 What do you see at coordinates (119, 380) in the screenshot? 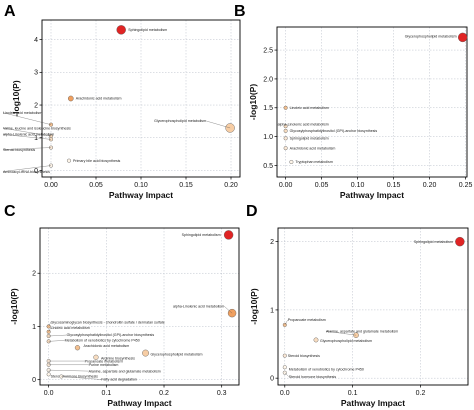
I see `point-label: Fatty acid degradation` at bounding box center [119, 380].